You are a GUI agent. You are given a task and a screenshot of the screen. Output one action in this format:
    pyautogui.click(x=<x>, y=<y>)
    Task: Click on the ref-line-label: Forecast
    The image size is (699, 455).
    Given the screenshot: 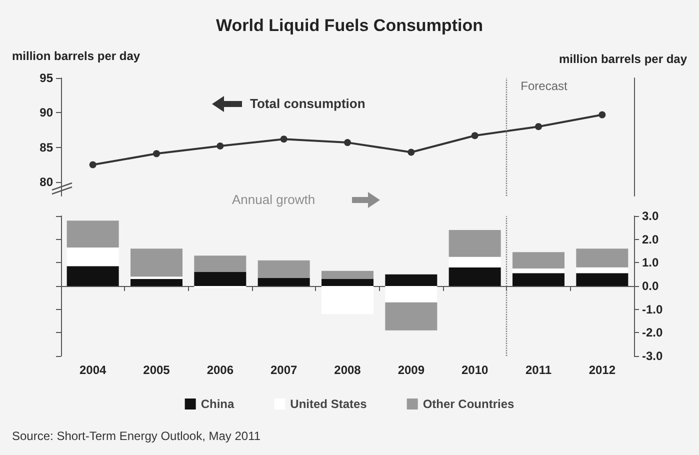 What is the action you would take?
    pyautogui.click(x=544, y=86)
    